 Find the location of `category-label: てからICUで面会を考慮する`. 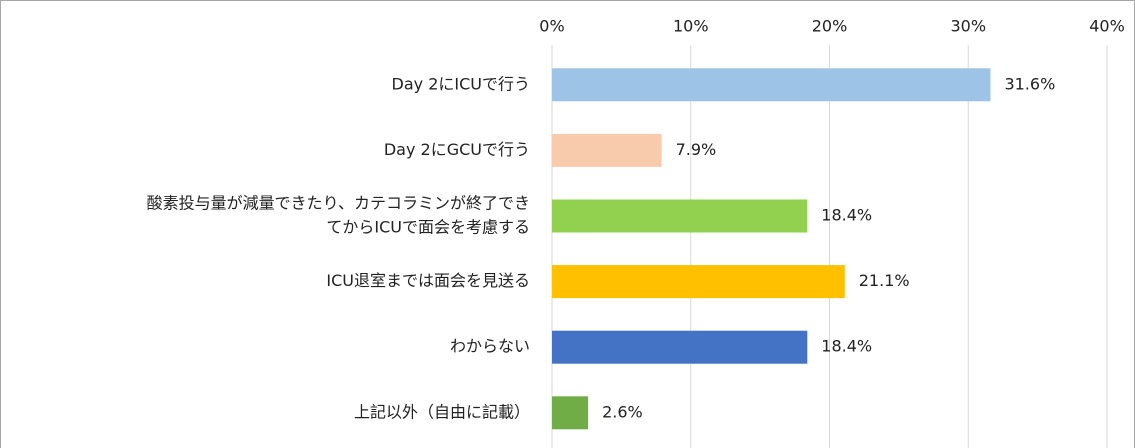

category-label: てからICUで面会を考慮する is located at coordinates (428, 227).